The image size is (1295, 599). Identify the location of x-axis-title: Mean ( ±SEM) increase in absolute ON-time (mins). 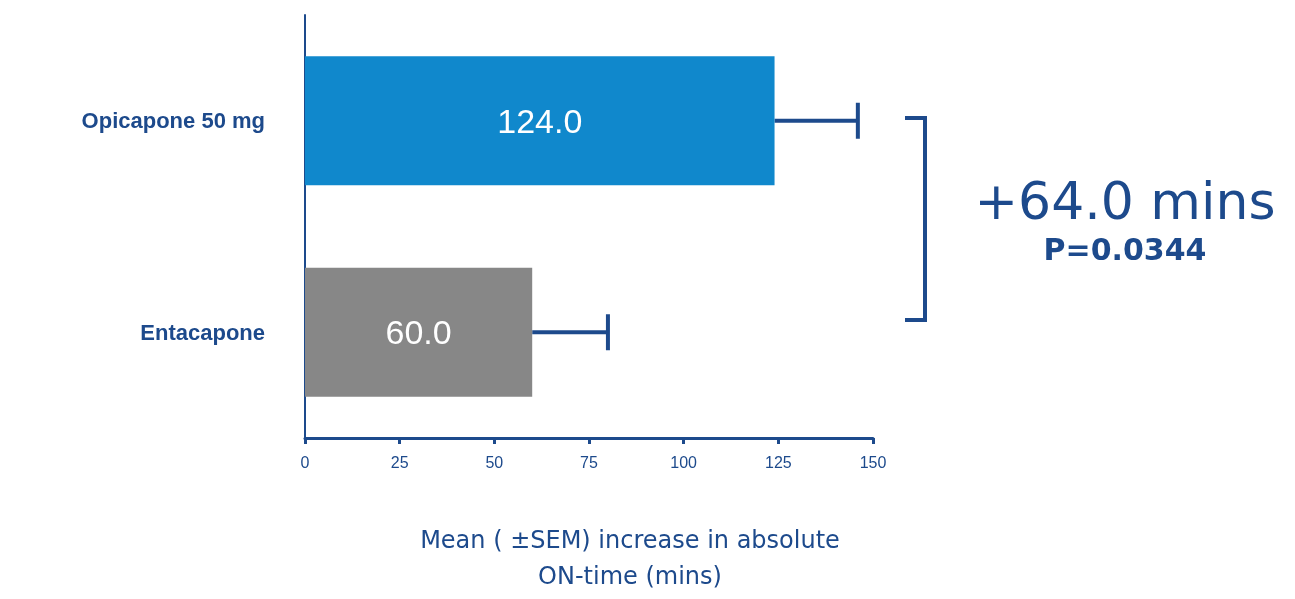
(630, 558).